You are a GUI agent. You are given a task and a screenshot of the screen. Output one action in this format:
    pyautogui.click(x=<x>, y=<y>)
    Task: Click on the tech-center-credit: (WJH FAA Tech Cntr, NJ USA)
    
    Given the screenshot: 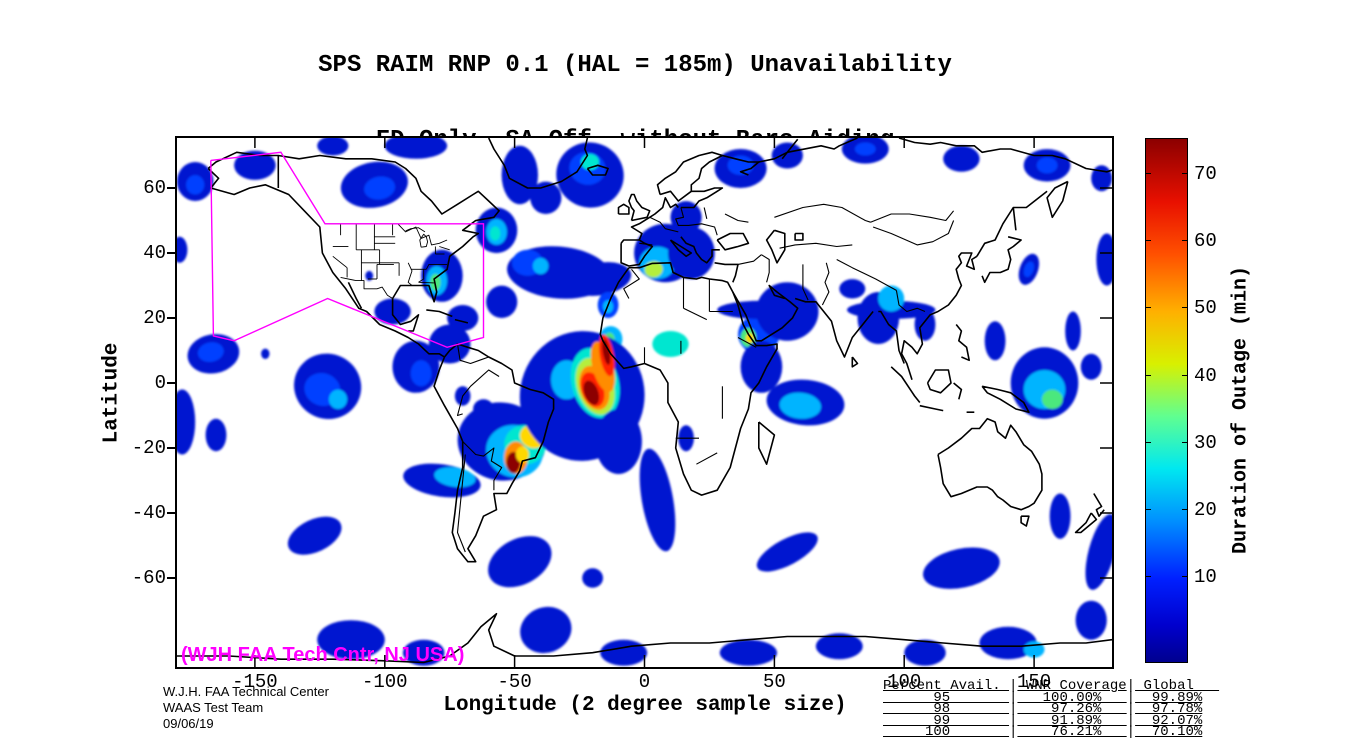 What is the action you would take?
    pyautogui.click(x=323, y=655)
    